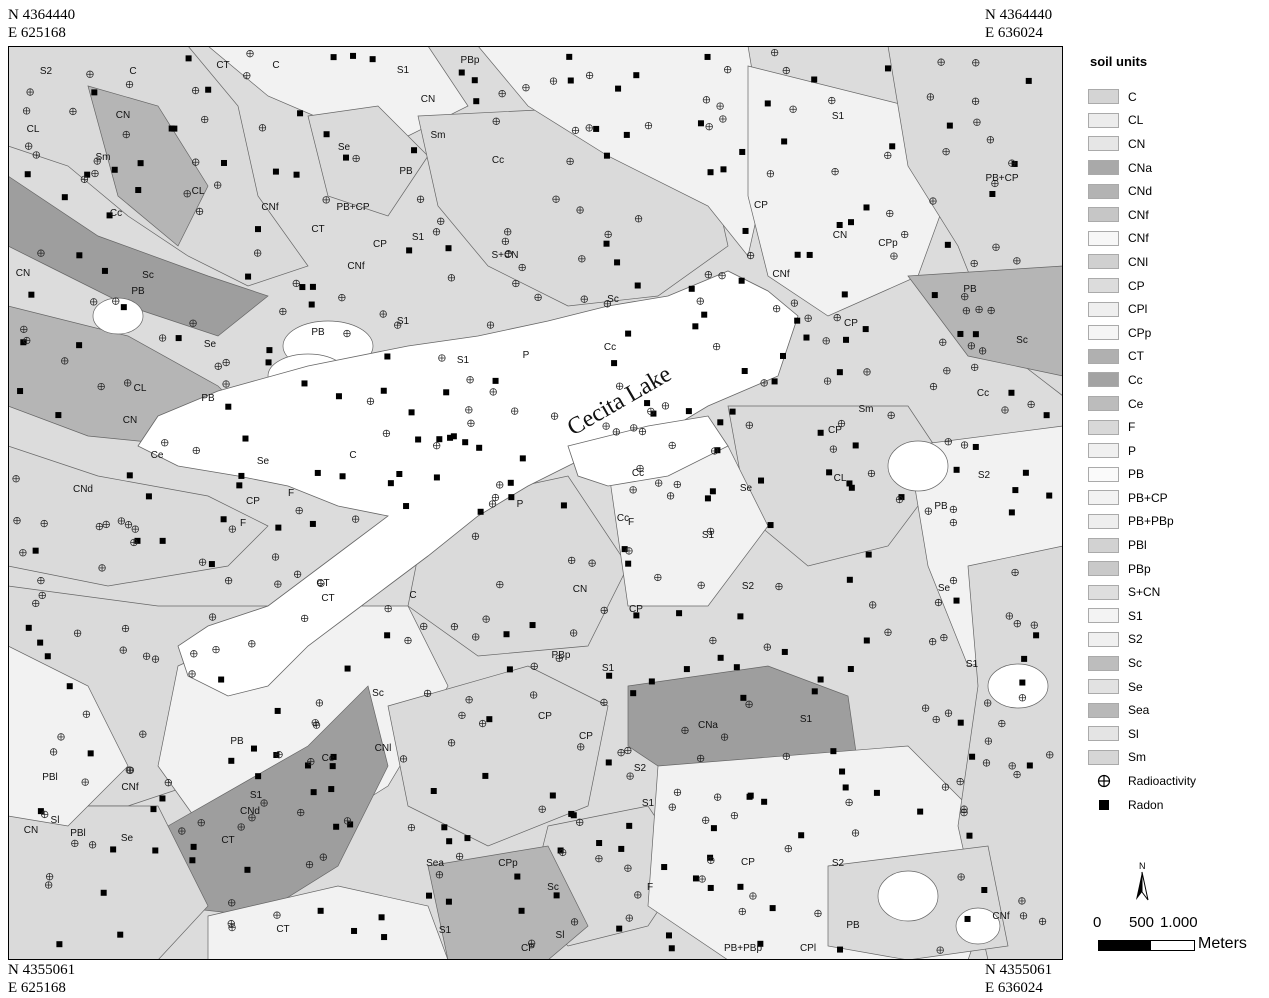  I want to click on legend-item-pbp: PBp, so click(1177, 569).